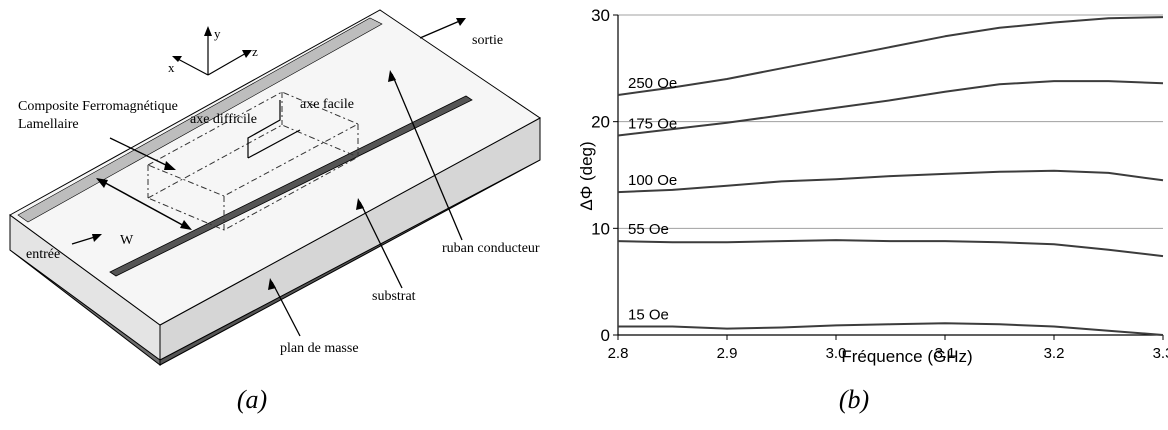 This screenshot has width=1168, height=430. What do you see at coordinates (253, 161) in the screenshot?
I see `composite-box` at bounding box center [253, 161].